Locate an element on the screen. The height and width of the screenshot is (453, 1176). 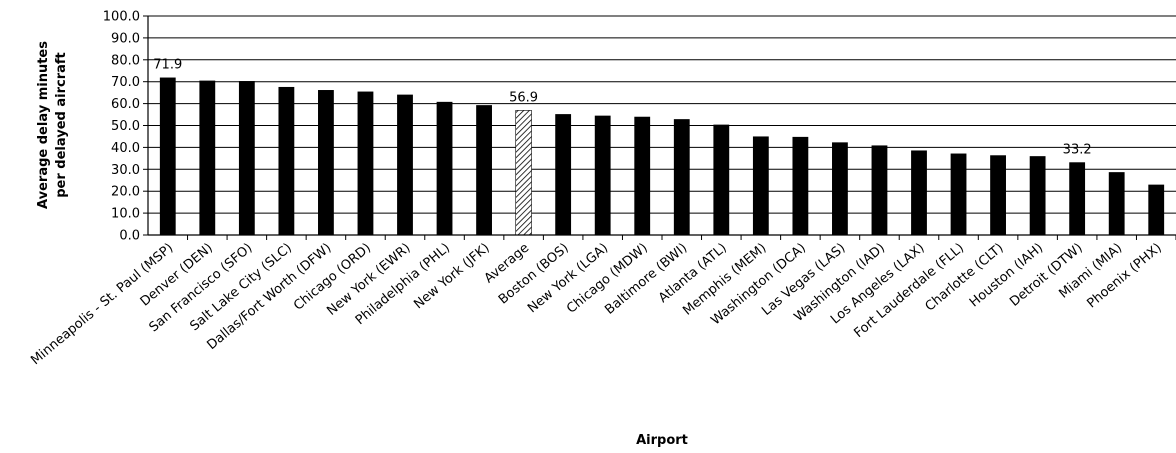
y-tick-label: 100.0 is located at coordinates (121, 17).